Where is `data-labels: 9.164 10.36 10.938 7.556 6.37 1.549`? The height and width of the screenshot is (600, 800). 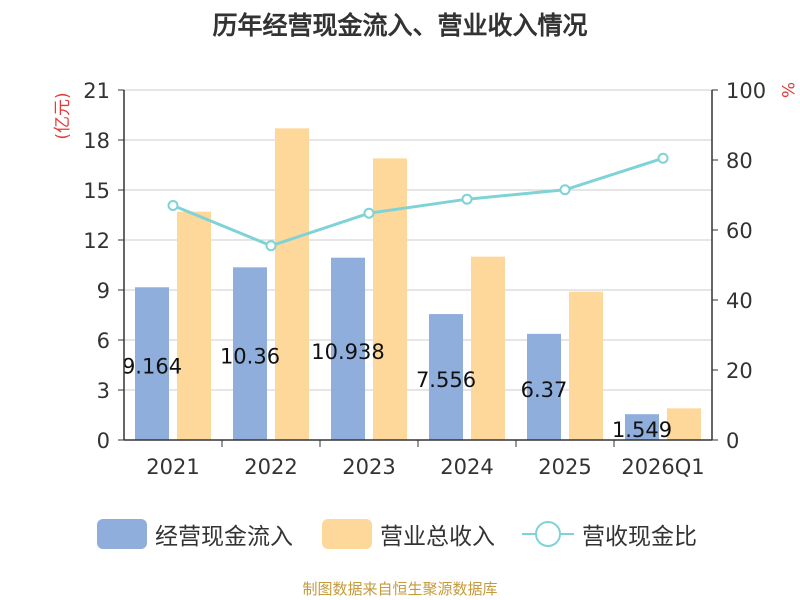 data-labels: 9.164 10.36 10.938 7.556 6.37 1.549 is located at coordinates (397, 391).